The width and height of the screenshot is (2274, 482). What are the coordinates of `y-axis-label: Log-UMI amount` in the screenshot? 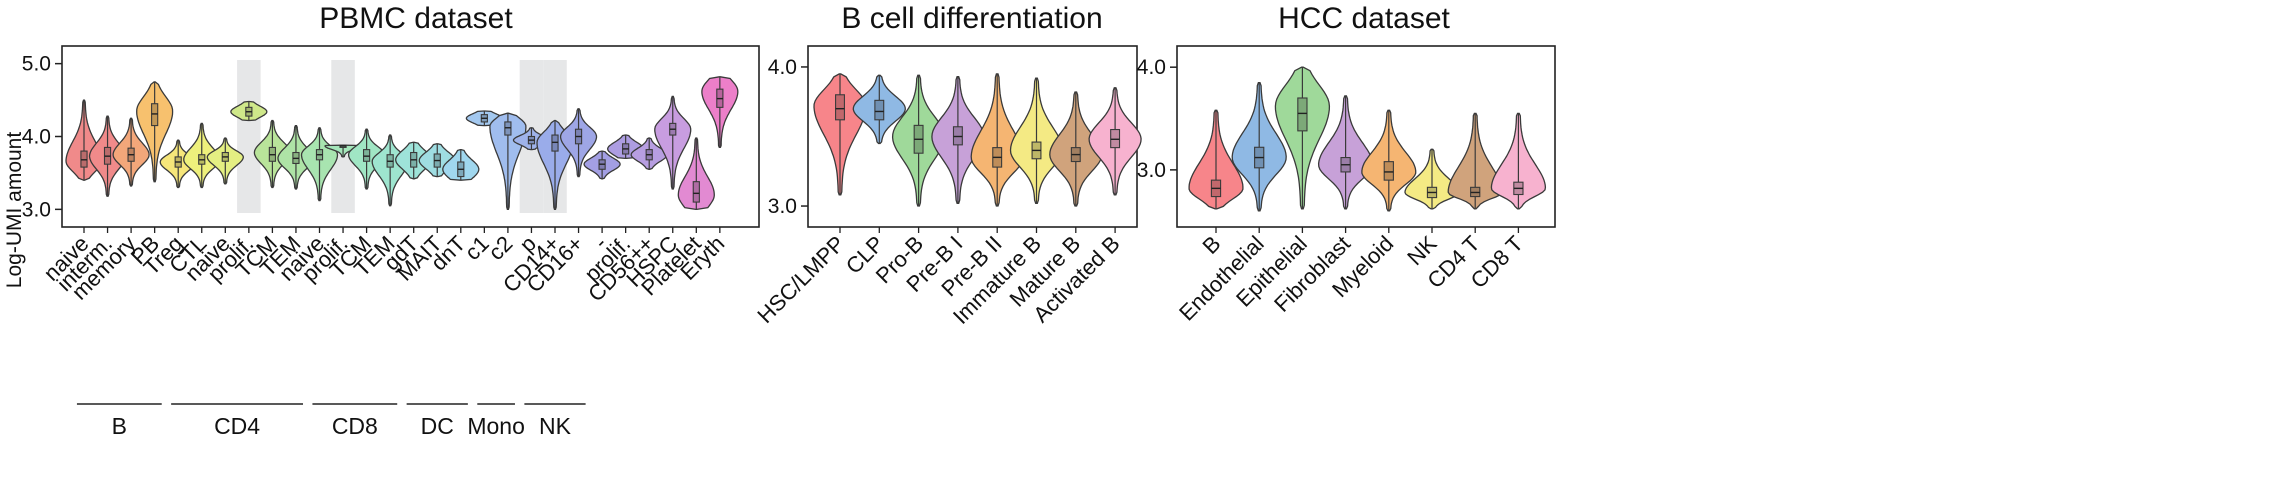 It's located at (14, 210).